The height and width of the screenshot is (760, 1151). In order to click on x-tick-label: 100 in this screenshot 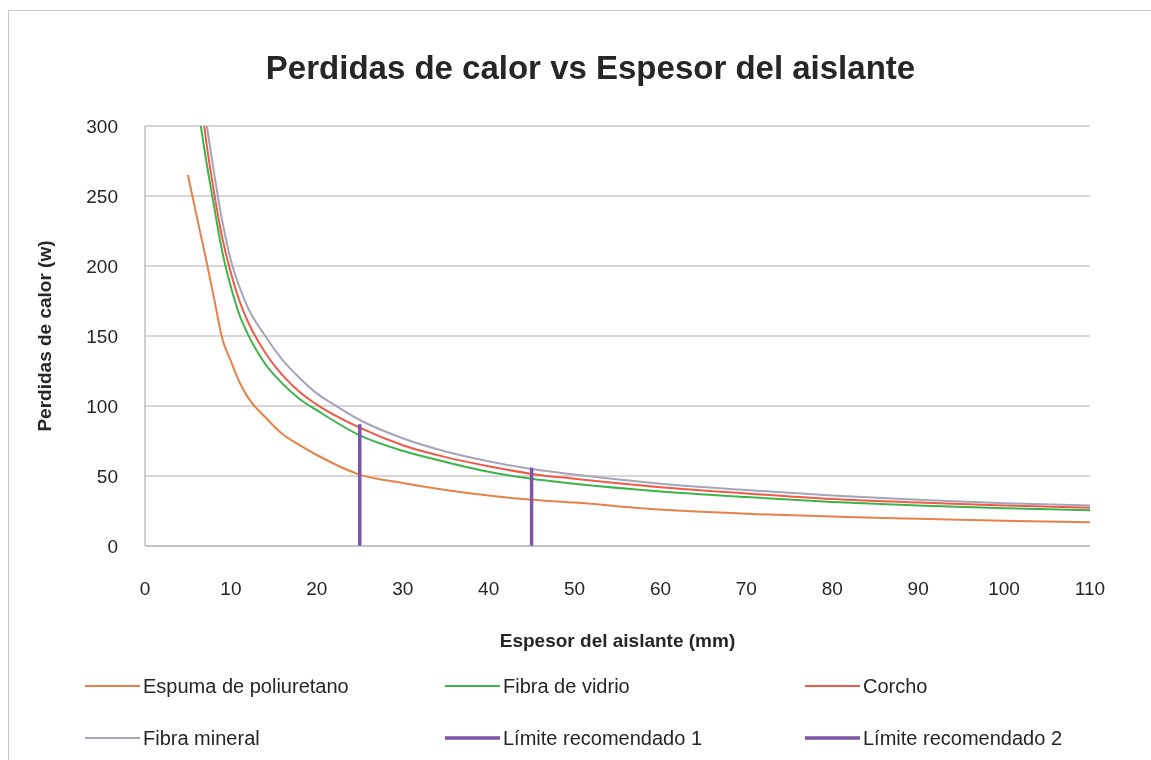, I will do `click(1004, 589)`.